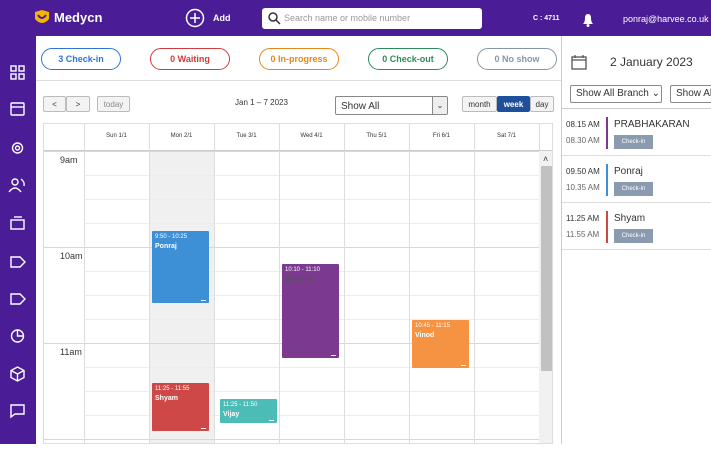 The image size is (711, 449). Describe the element at coordinates (171, 237) in the screenshot. I see `event-time: 9:50 - 10:25` at that location.